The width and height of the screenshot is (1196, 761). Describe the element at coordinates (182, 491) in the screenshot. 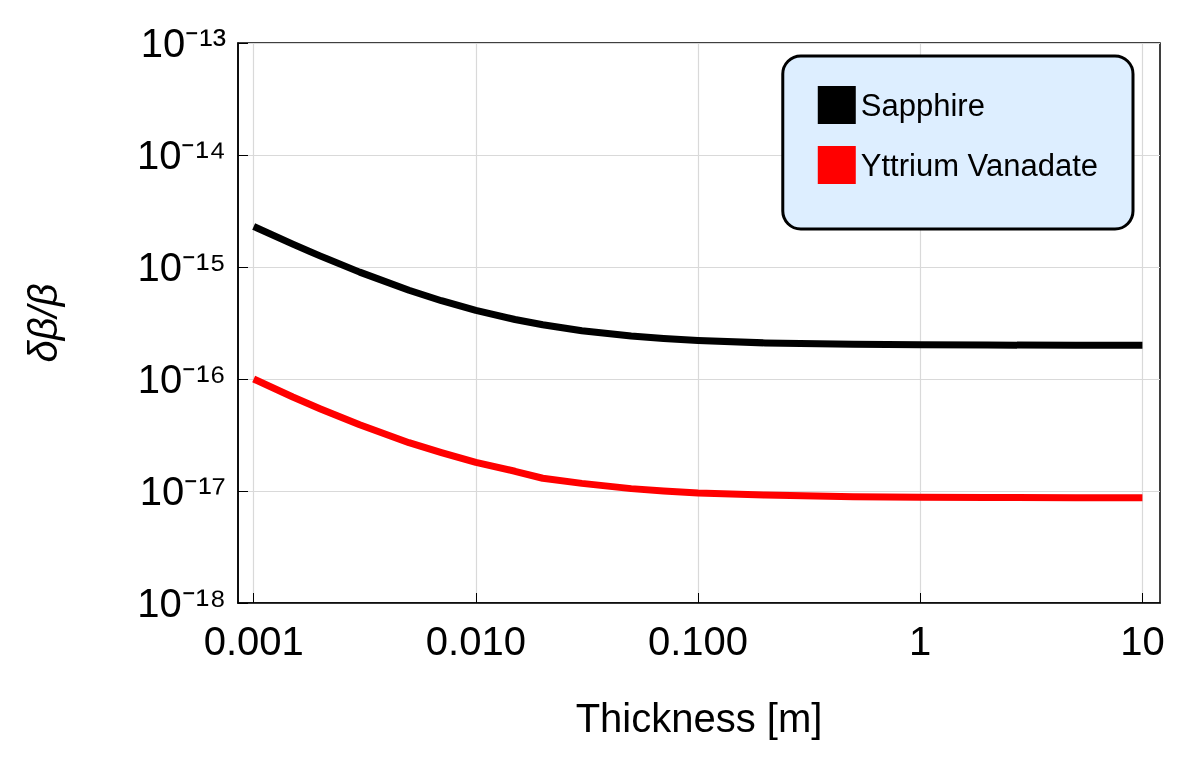

I see `y-tick-label: 10⁻¹⁷` at that location.